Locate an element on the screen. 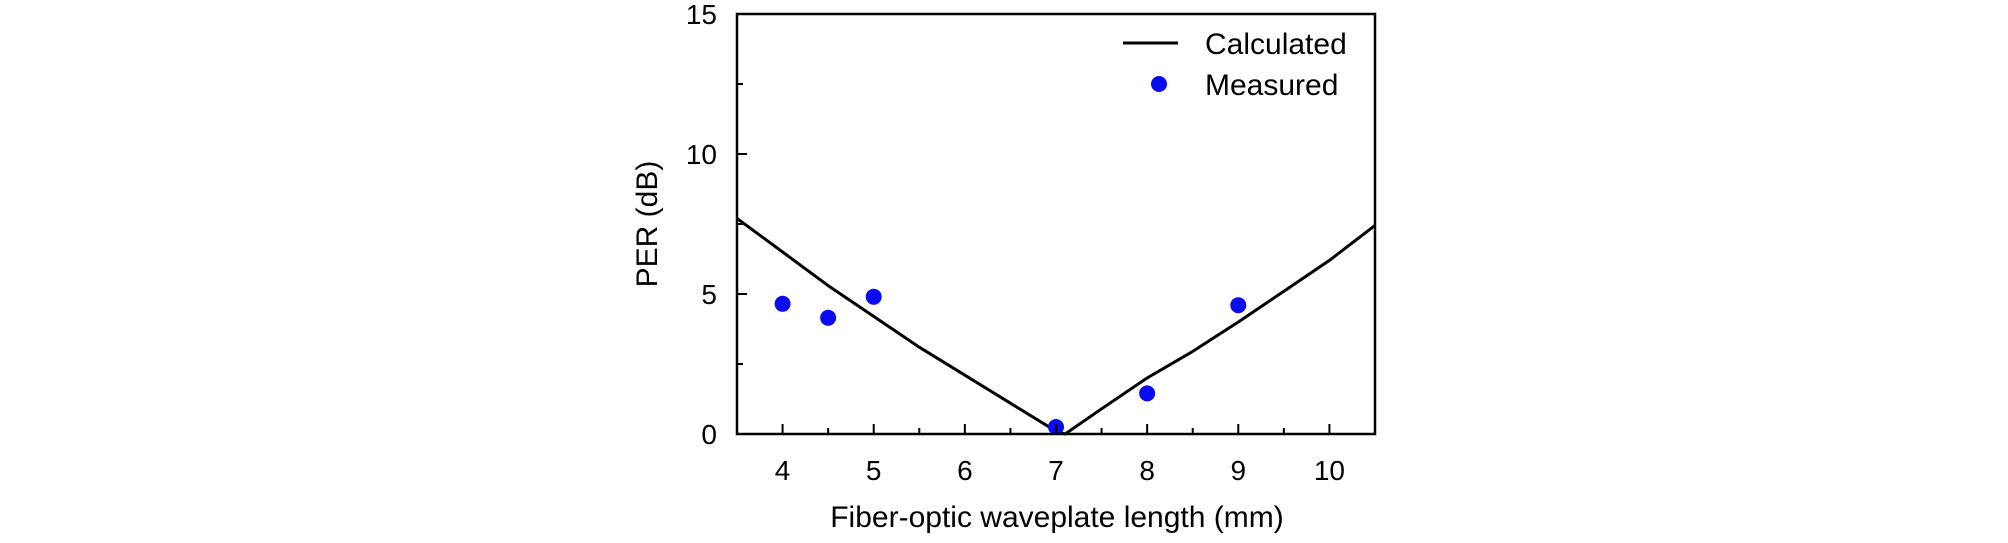 This screenshot has height=543, width=2008. legend-marker-swatch is located at coordinates (1159, 84).